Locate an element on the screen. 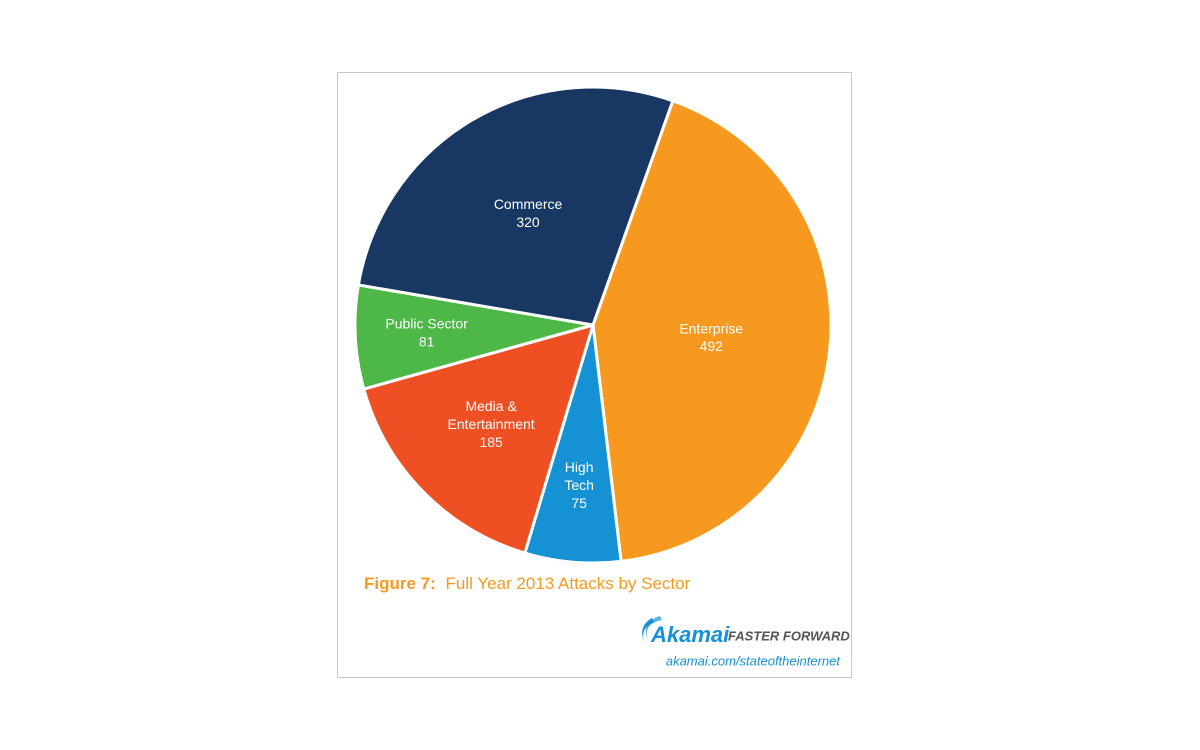 The width and height of the screenshot is (1200, 750). category-line: Commerce is located at coordinates (528, 204).